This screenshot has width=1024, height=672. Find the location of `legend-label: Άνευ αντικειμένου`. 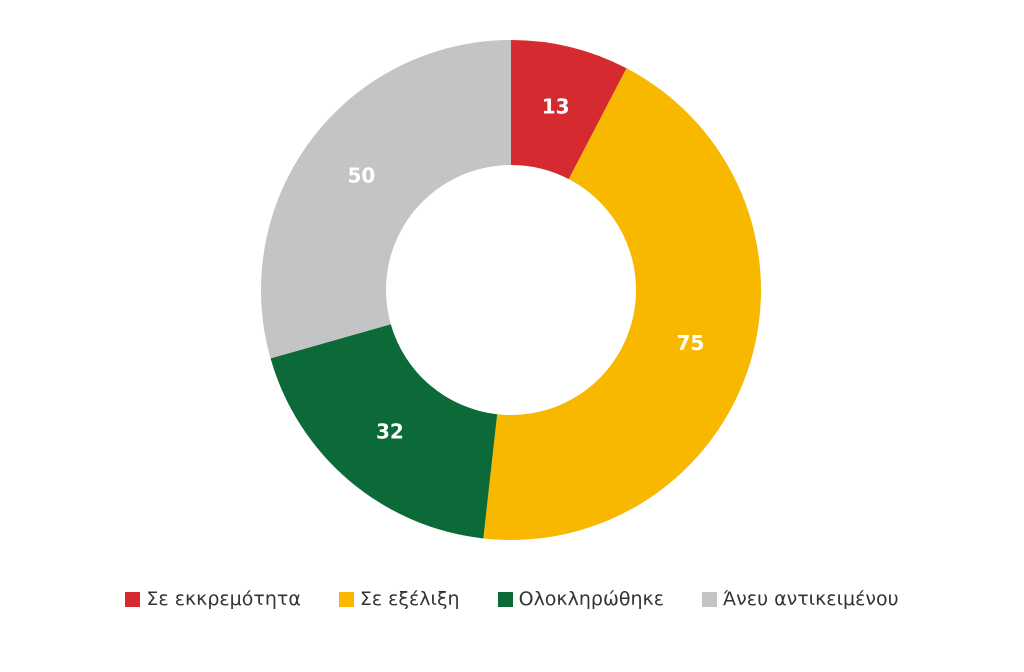

legend-label: Άνευ αντικειμένου is located at coordinates (811, 599).